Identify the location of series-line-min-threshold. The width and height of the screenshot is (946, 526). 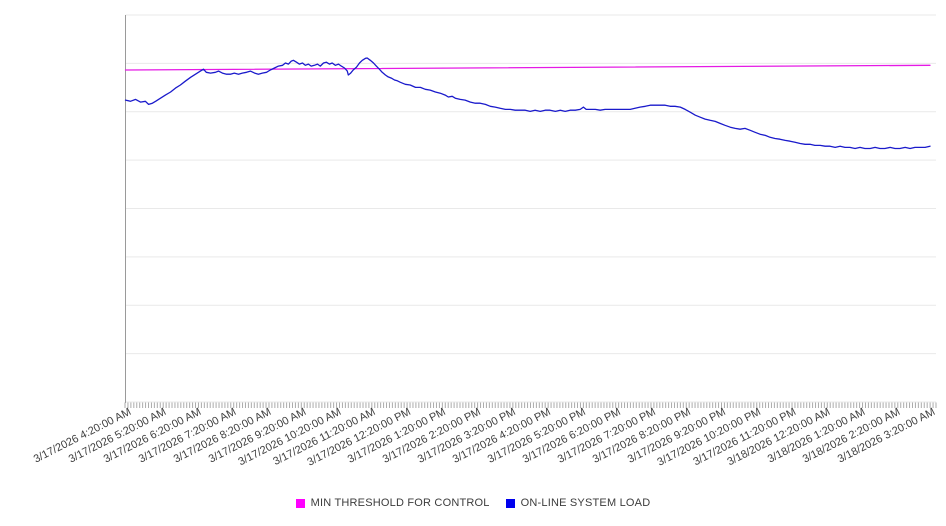
(527, 67).